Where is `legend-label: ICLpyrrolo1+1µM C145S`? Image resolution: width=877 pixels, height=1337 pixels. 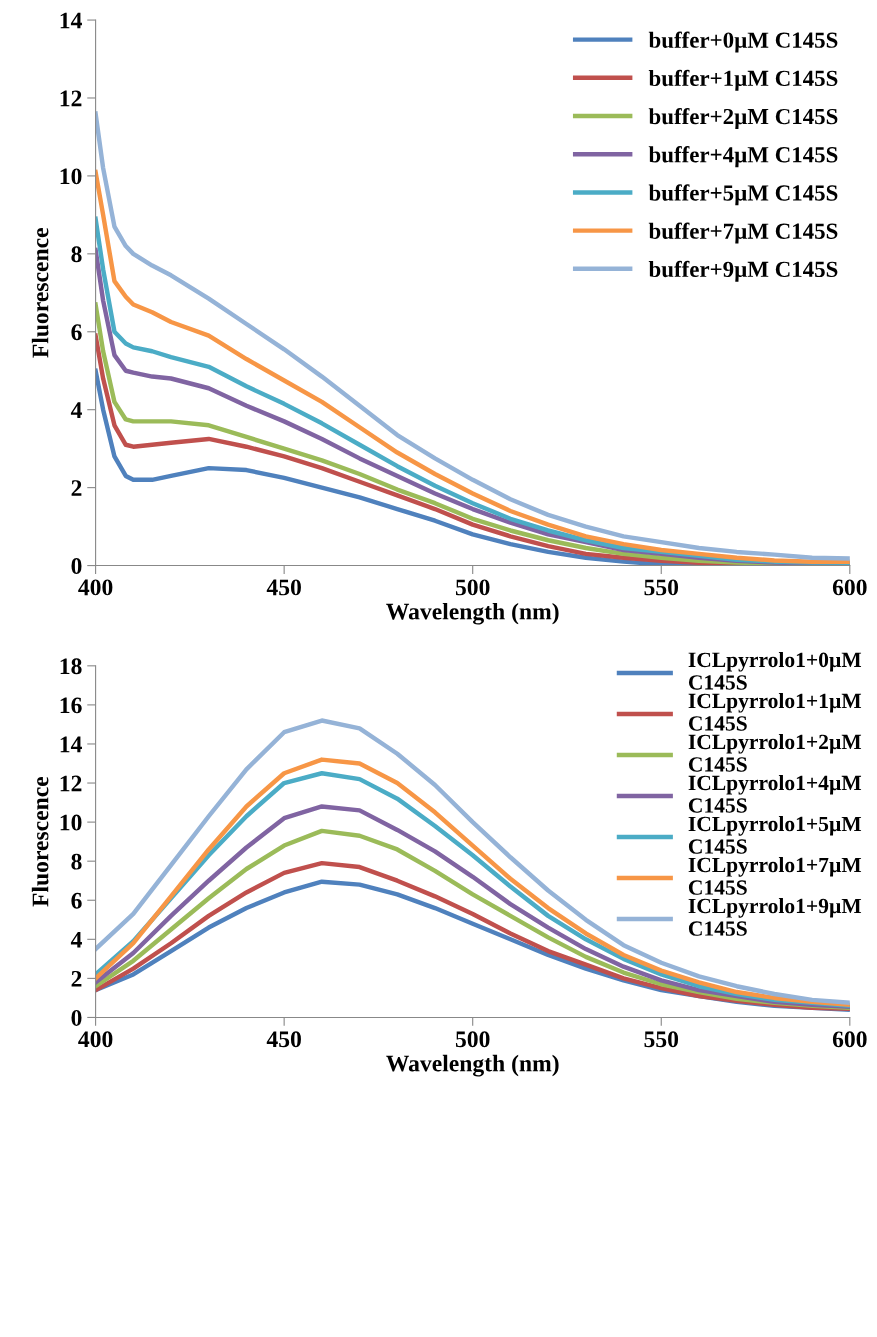
legend-label: ICLpyrrolo1+1µM C145S is located at coordinates (775, 711).